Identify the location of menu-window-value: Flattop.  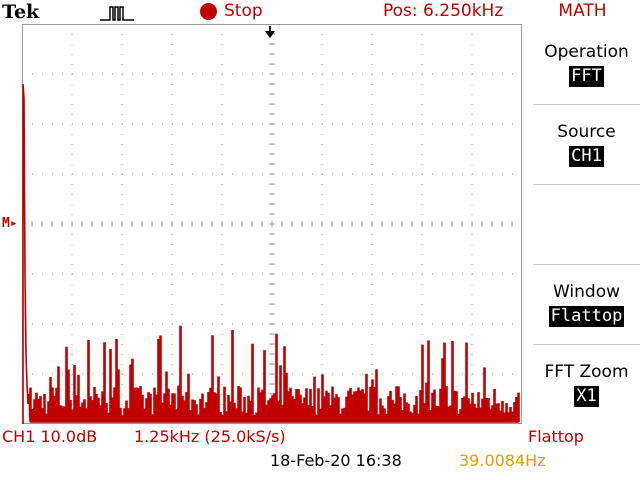
(586, 316).